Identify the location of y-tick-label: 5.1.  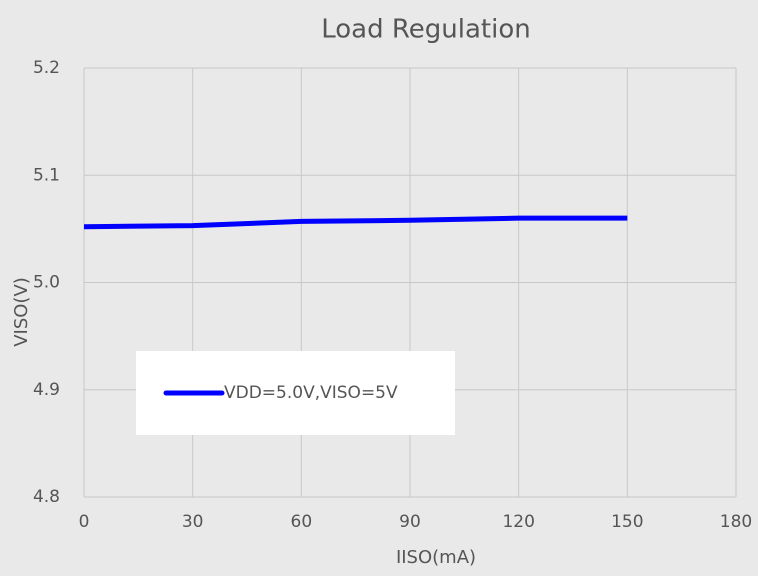
(46, 175).